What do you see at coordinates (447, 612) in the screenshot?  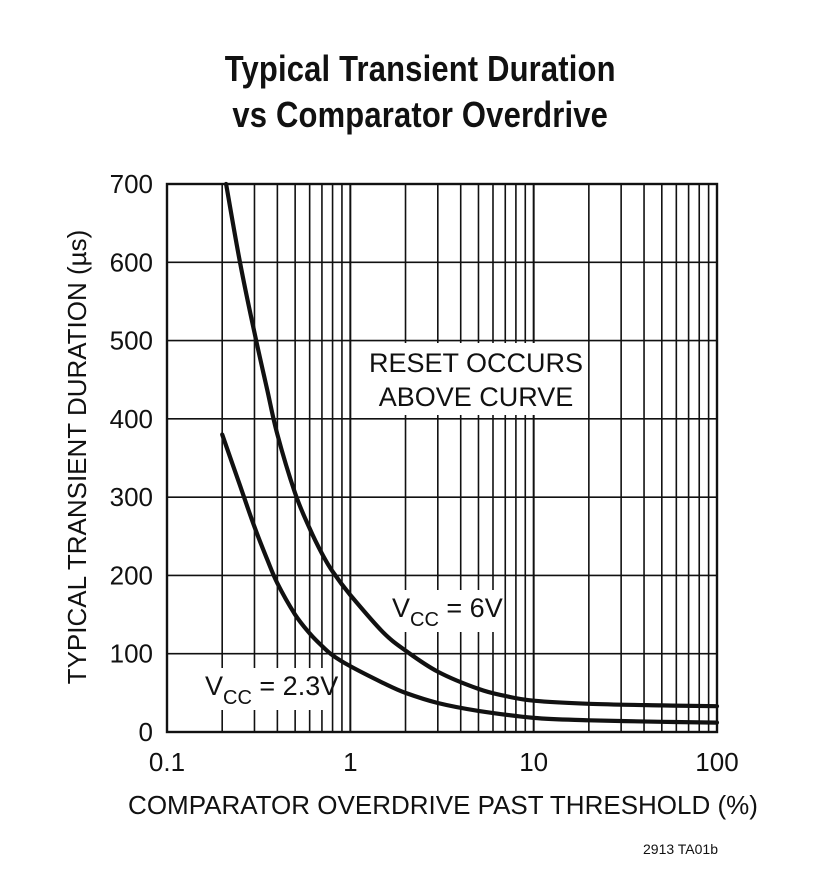 I see `series-label-vcc-6v: VCC = 6V` at bounding box center [447, 612].